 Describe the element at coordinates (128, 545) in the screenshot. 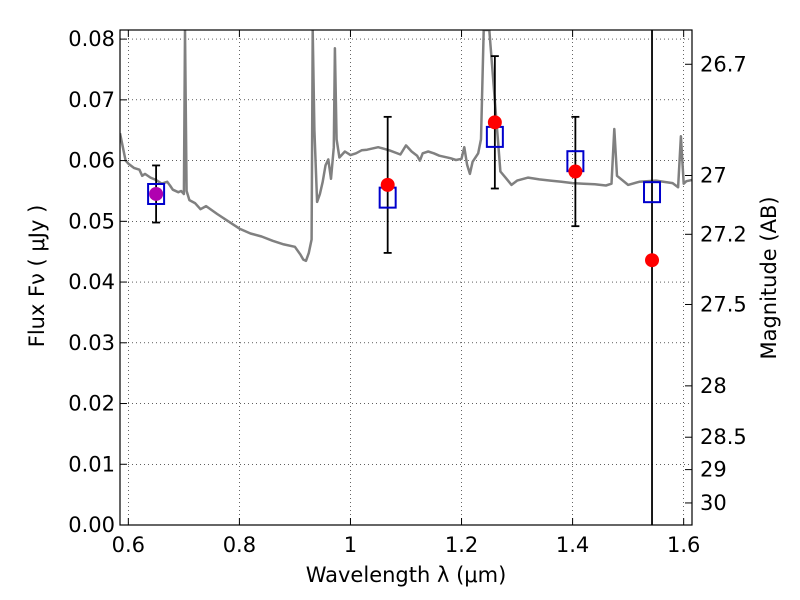

I see `x-tick-label: 0.6` at that location.